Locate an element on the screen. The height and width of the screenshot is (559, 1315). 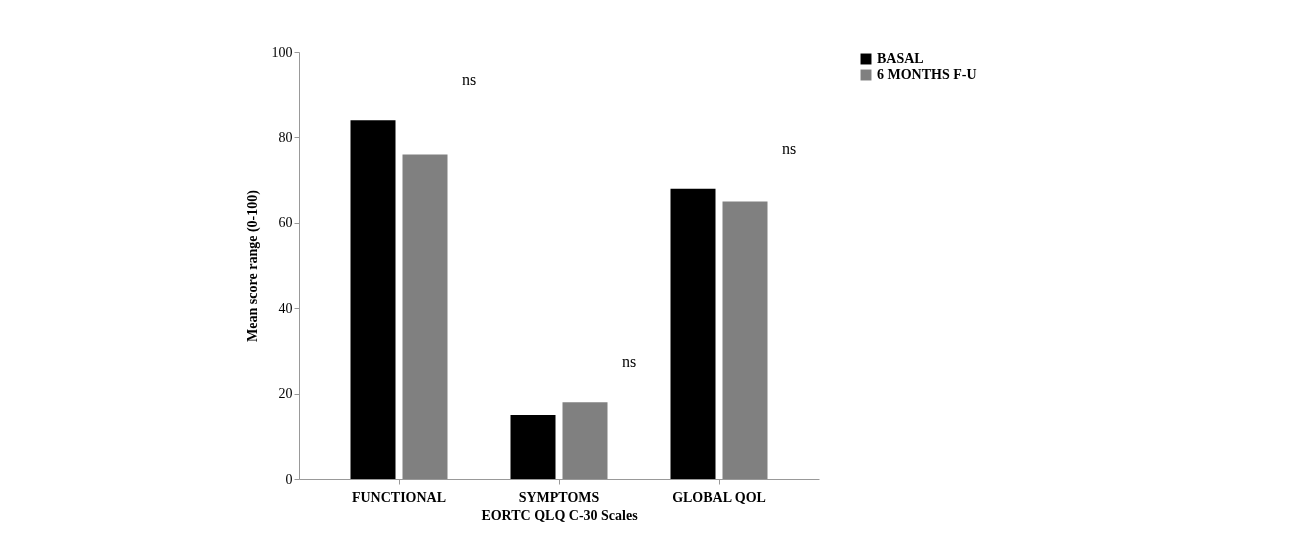
y-tick-label: 20 is located at coordinates (285, 394).